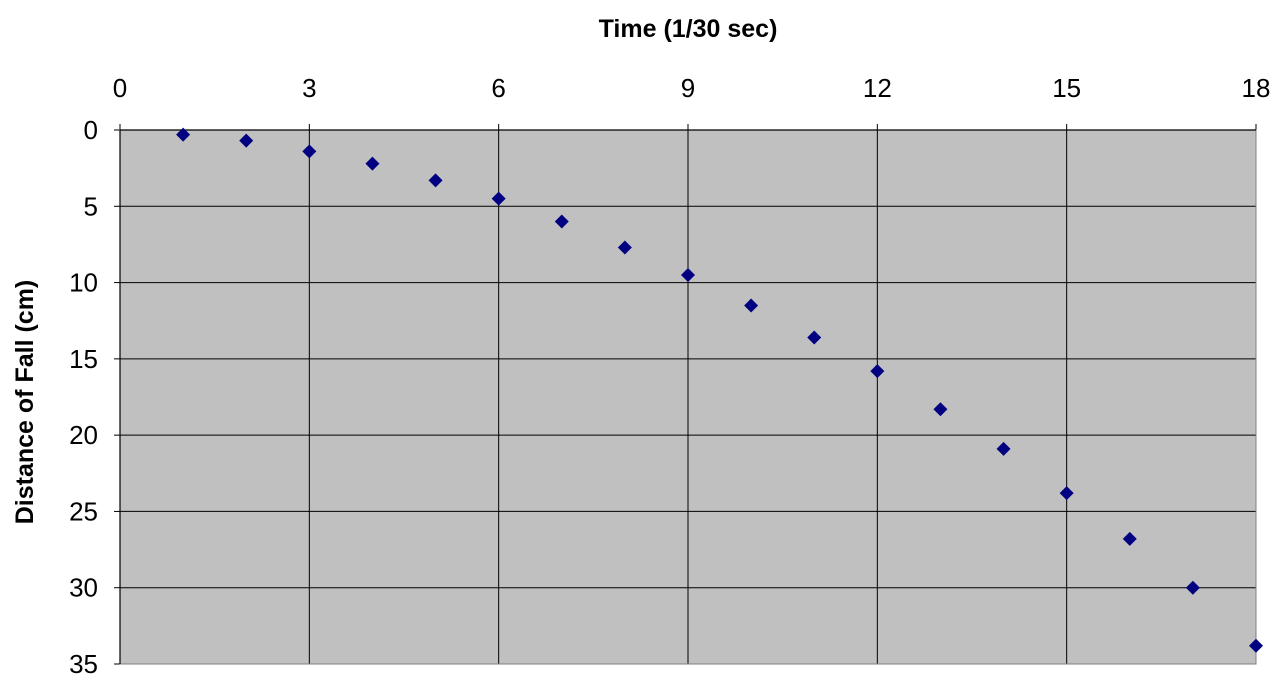  Describe the element at coordinates (83, 359) in the screenshot. I see `y-tick-label: 15` at that location.